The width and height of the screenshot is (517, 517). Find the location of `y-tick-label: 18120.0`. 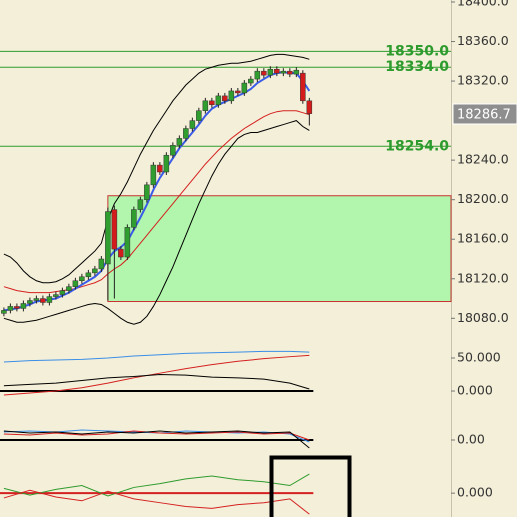

y-tick-label: 18120.0 is located at coordinates (483, 277).